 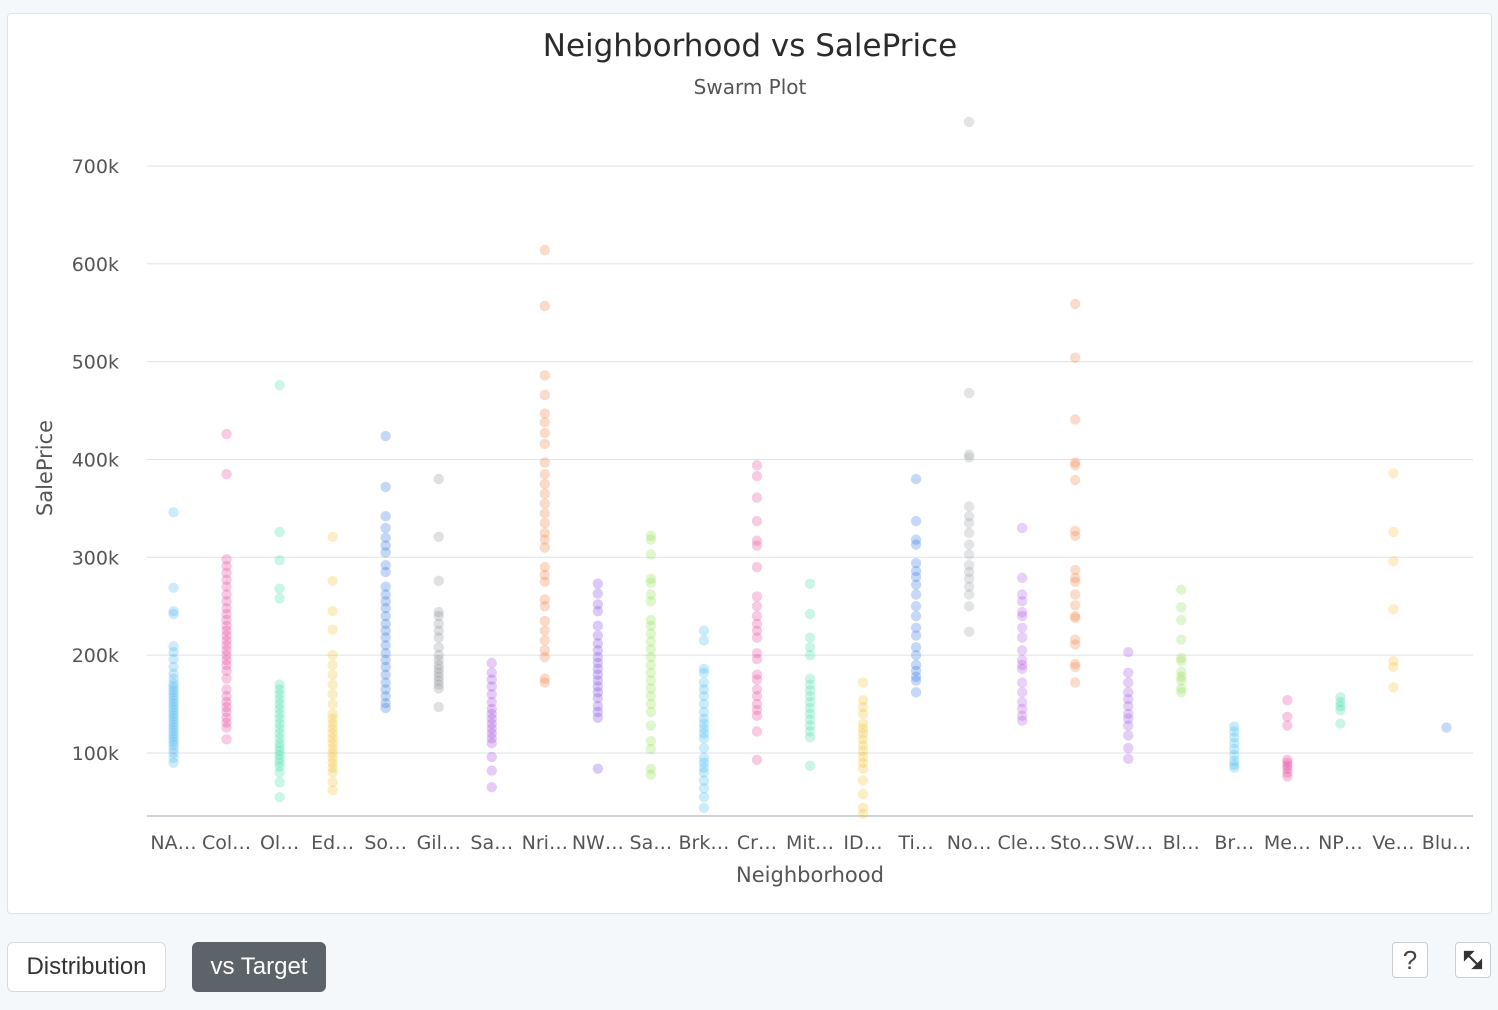 What do you see at coordinates (86, 967) in the screenshot?
I see `distribution-tab-button: Distribution` at bounding box center [86, 967].